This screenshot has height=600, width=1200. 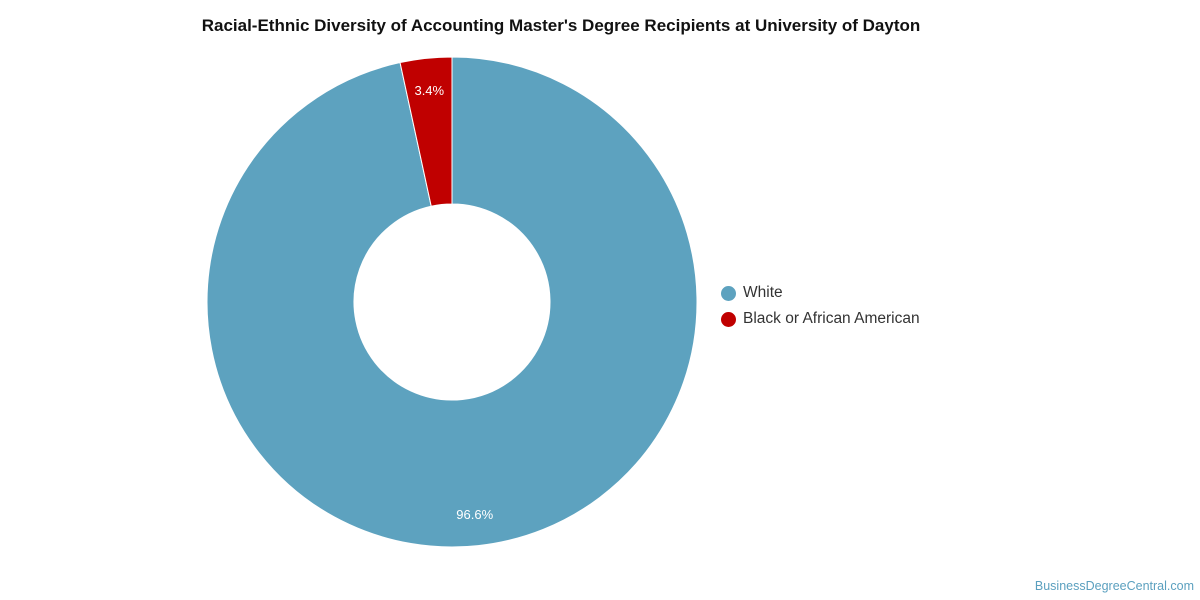 I want to click on slice-black-or-african-american, so click(x=426, y=131).